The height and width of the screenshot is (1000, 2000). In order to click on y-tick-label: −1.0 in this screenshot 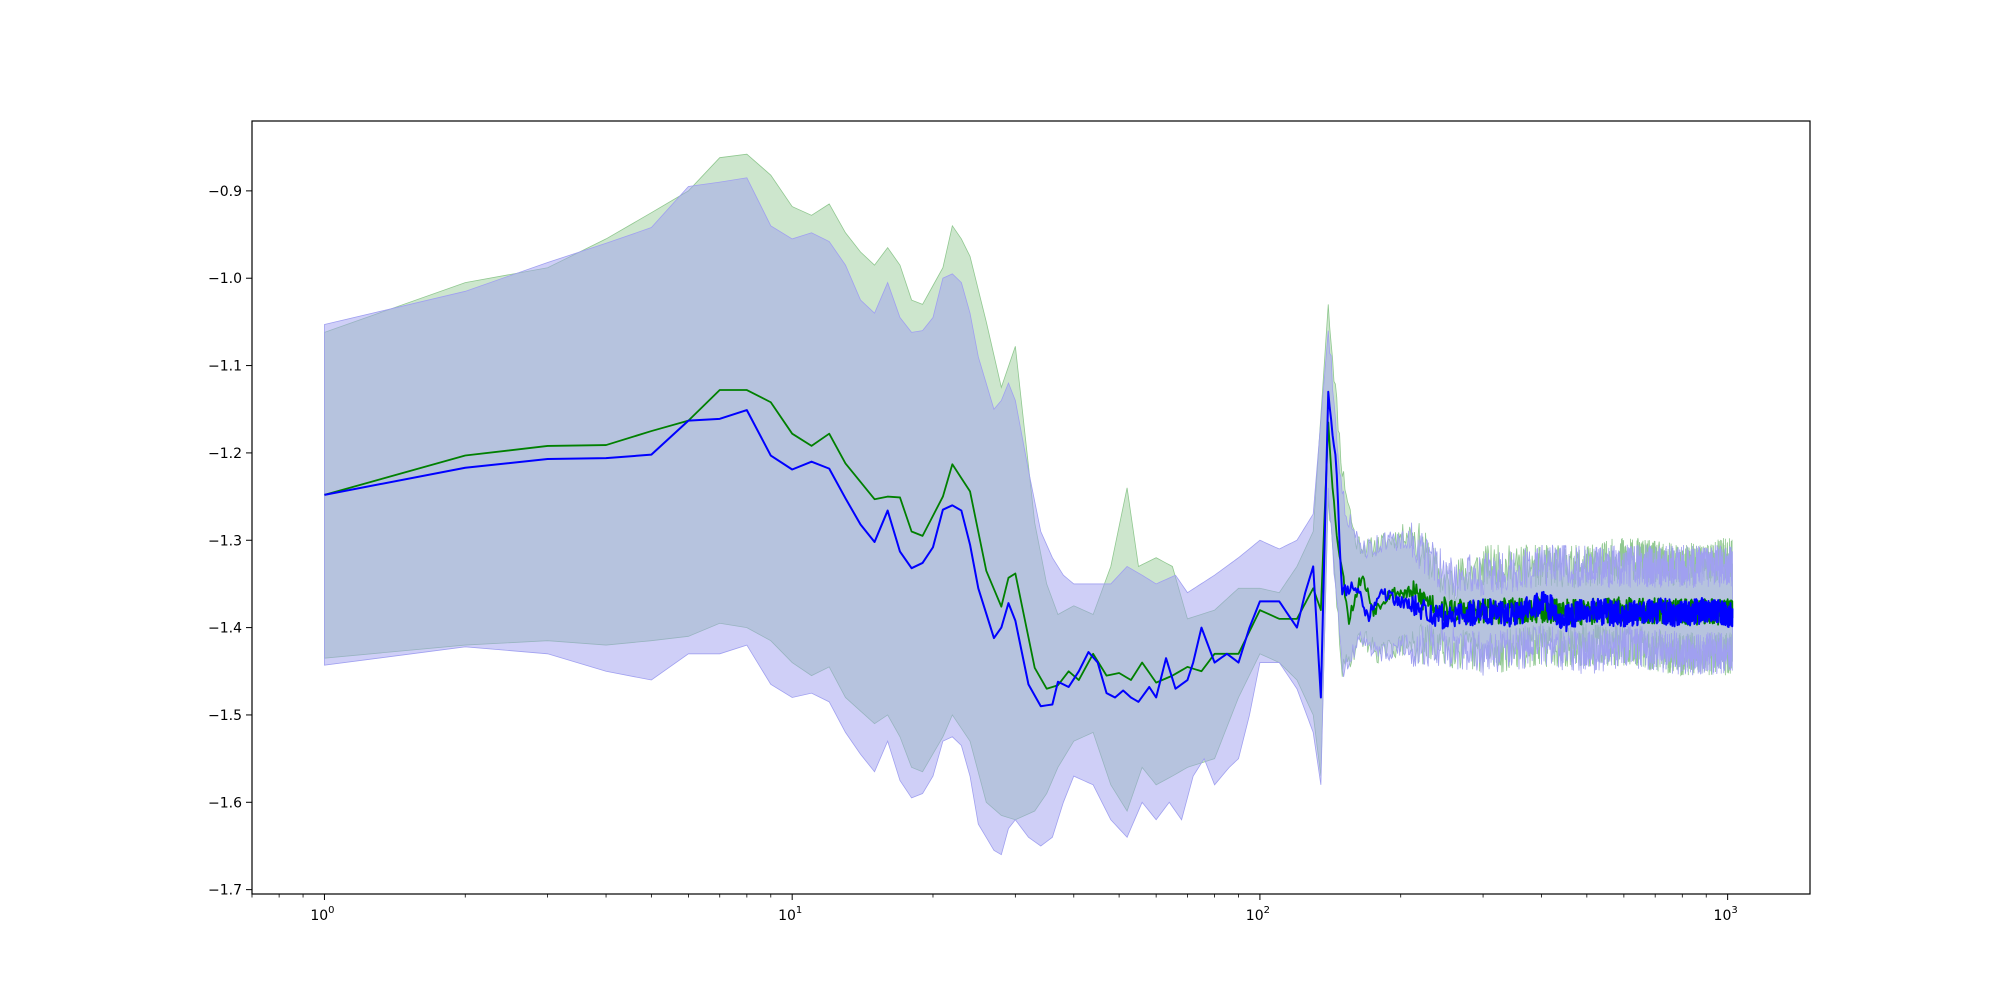, I will do `click(225, 279)`.